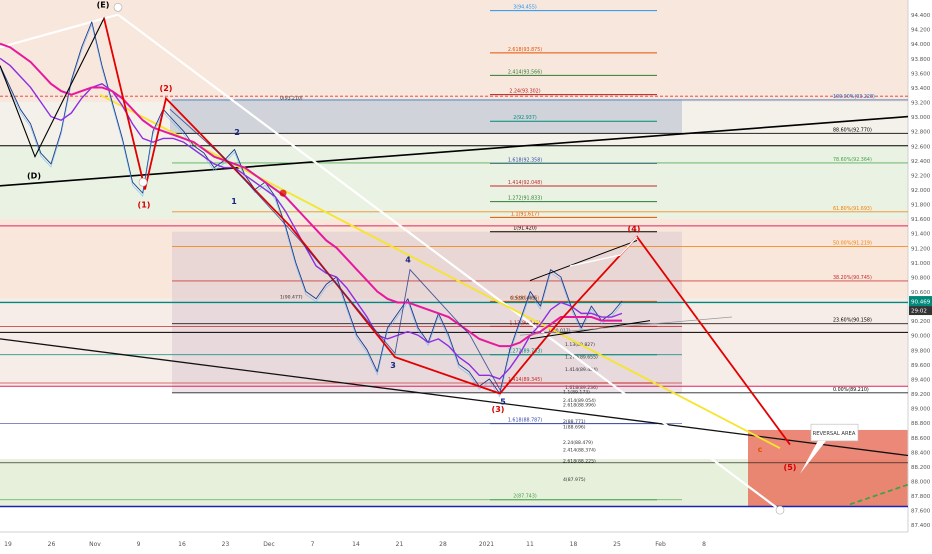 The image size is (932, 554). I want to click on y-tick-label: 91.400, so click(921, 235).